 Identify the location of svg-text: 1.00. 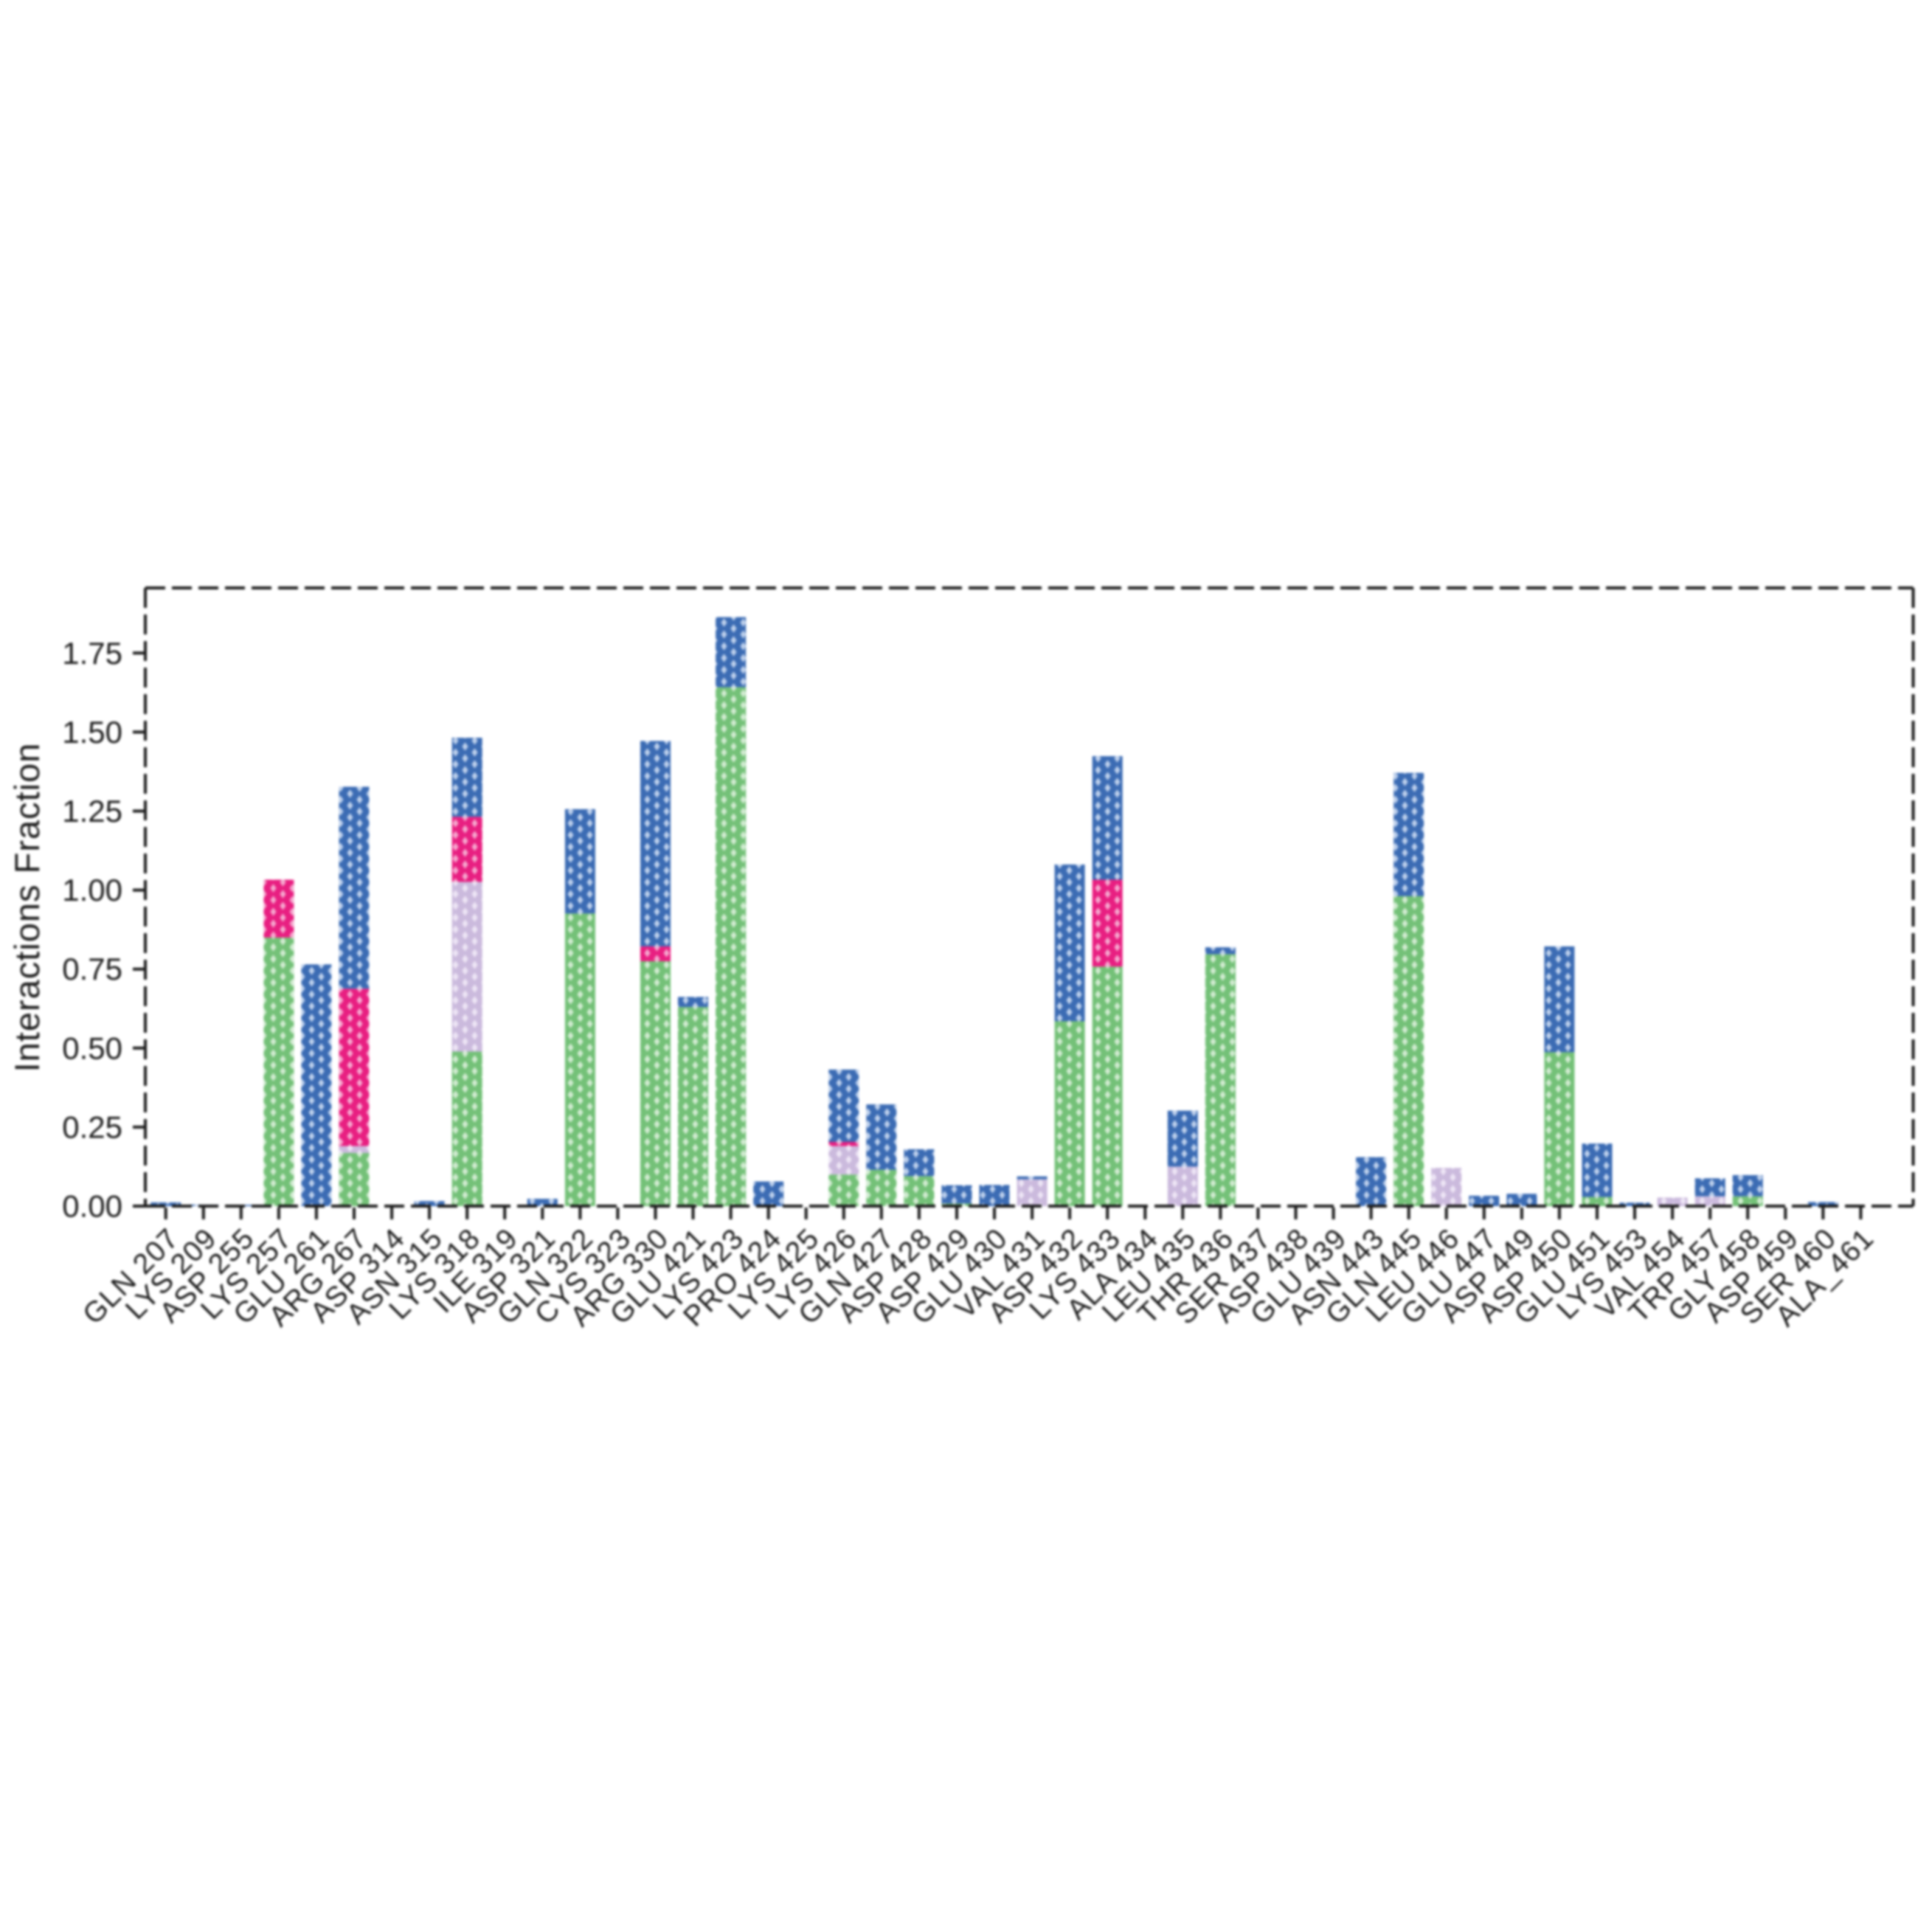
(92, 890).